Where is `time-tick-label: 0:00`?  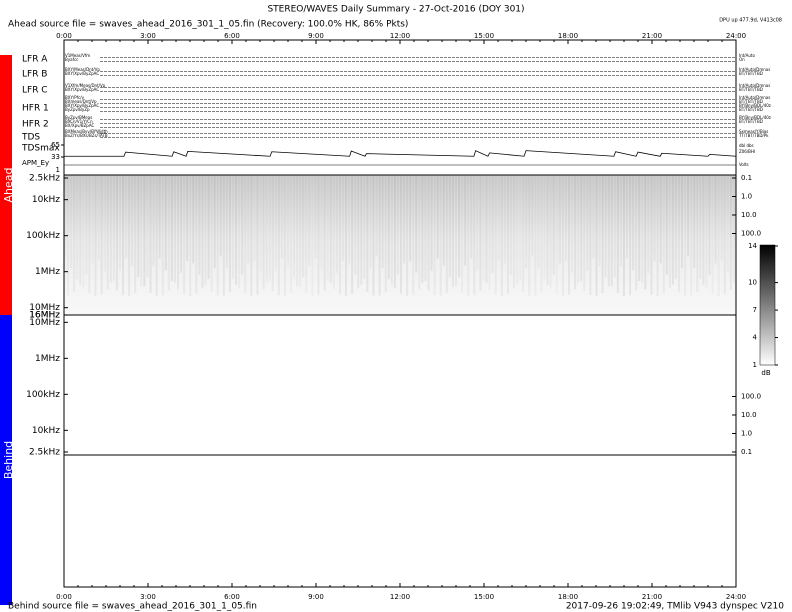 time-tick-label: 0:00 is located at coordinates (64, 597).